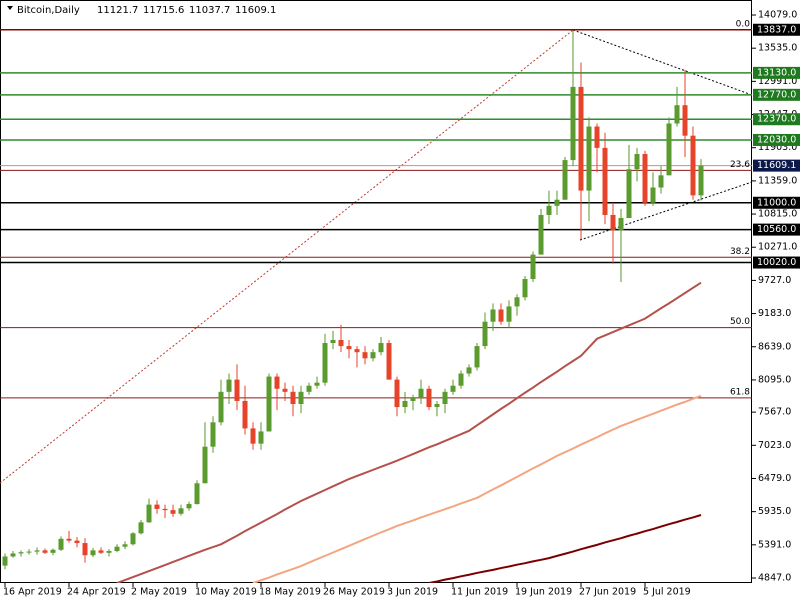 The height and width of the screenshot is (600, 800). Describe the element at coordinates (777, 214) in the screenshot. I see `y-tick-label: 10815.0` at that location.